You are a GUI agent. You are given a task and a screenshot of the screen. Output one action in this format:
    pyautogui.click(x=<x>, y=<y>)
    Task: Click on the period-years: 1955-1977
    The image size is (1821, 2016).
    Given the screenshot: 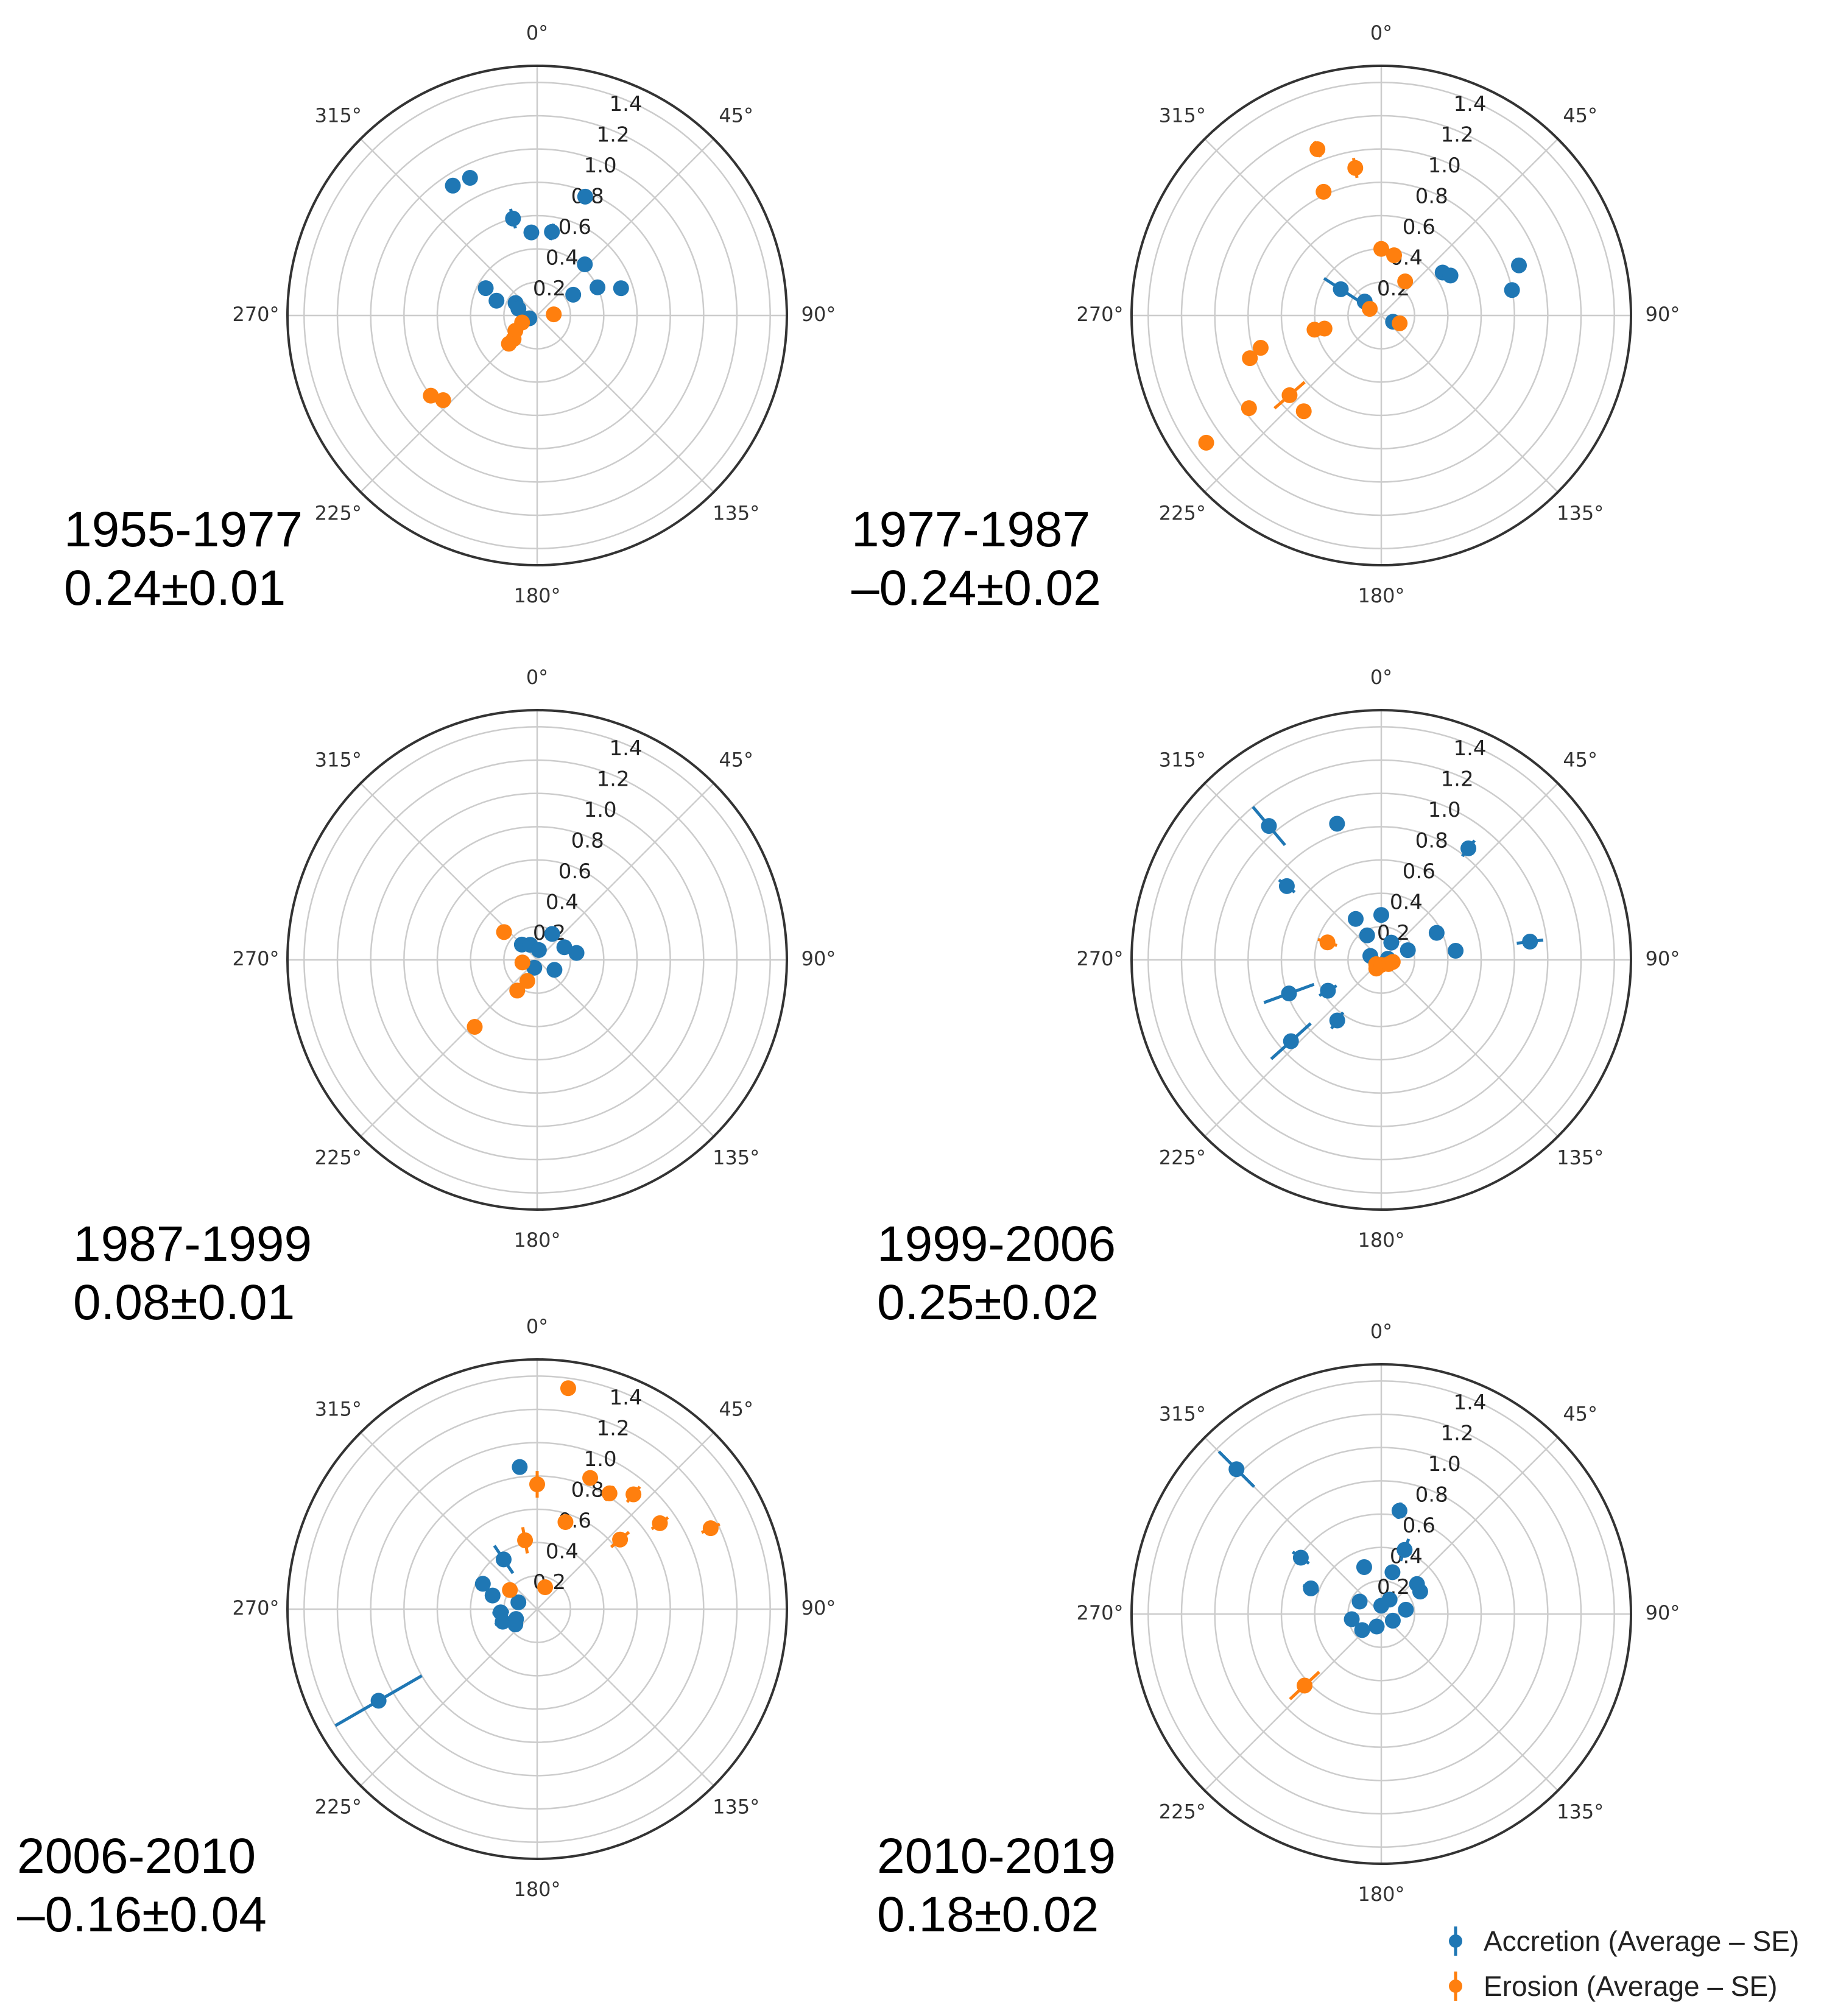 What is the action you would take?
    pyautogui.click(x=183, y=529)
    